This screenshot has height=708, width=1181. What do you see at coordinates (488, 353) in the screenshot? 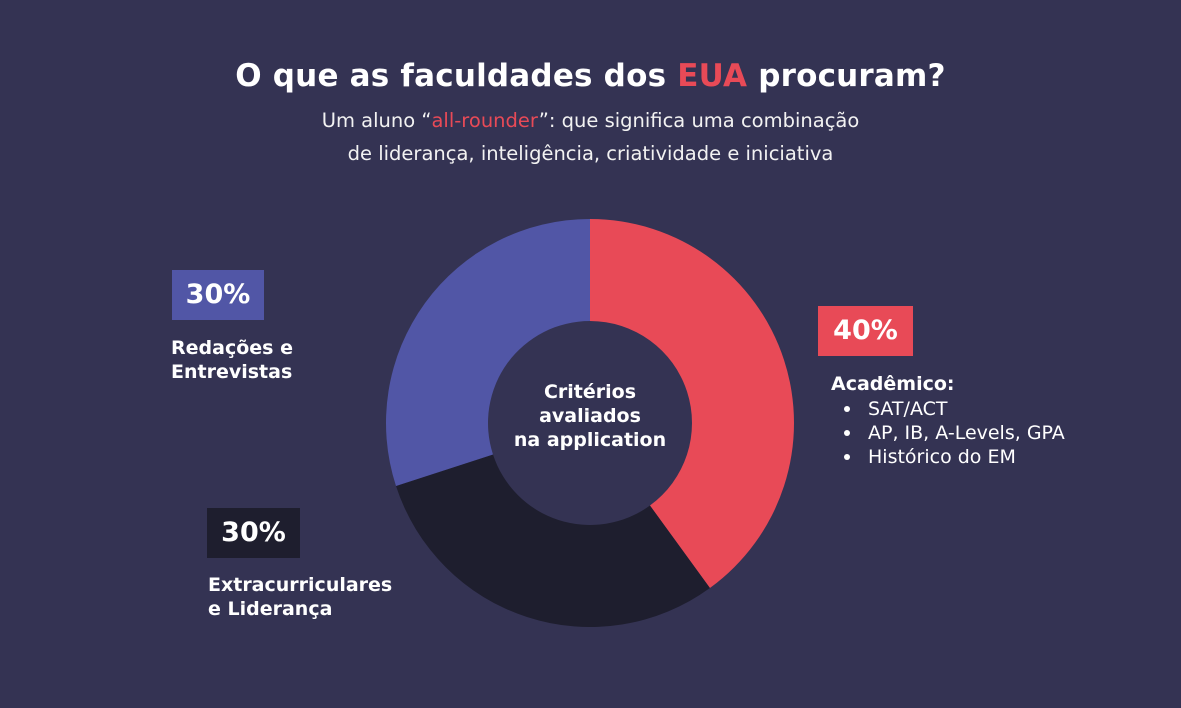
I see `donut-slice-redacoes` at bounding box center [488, 353].